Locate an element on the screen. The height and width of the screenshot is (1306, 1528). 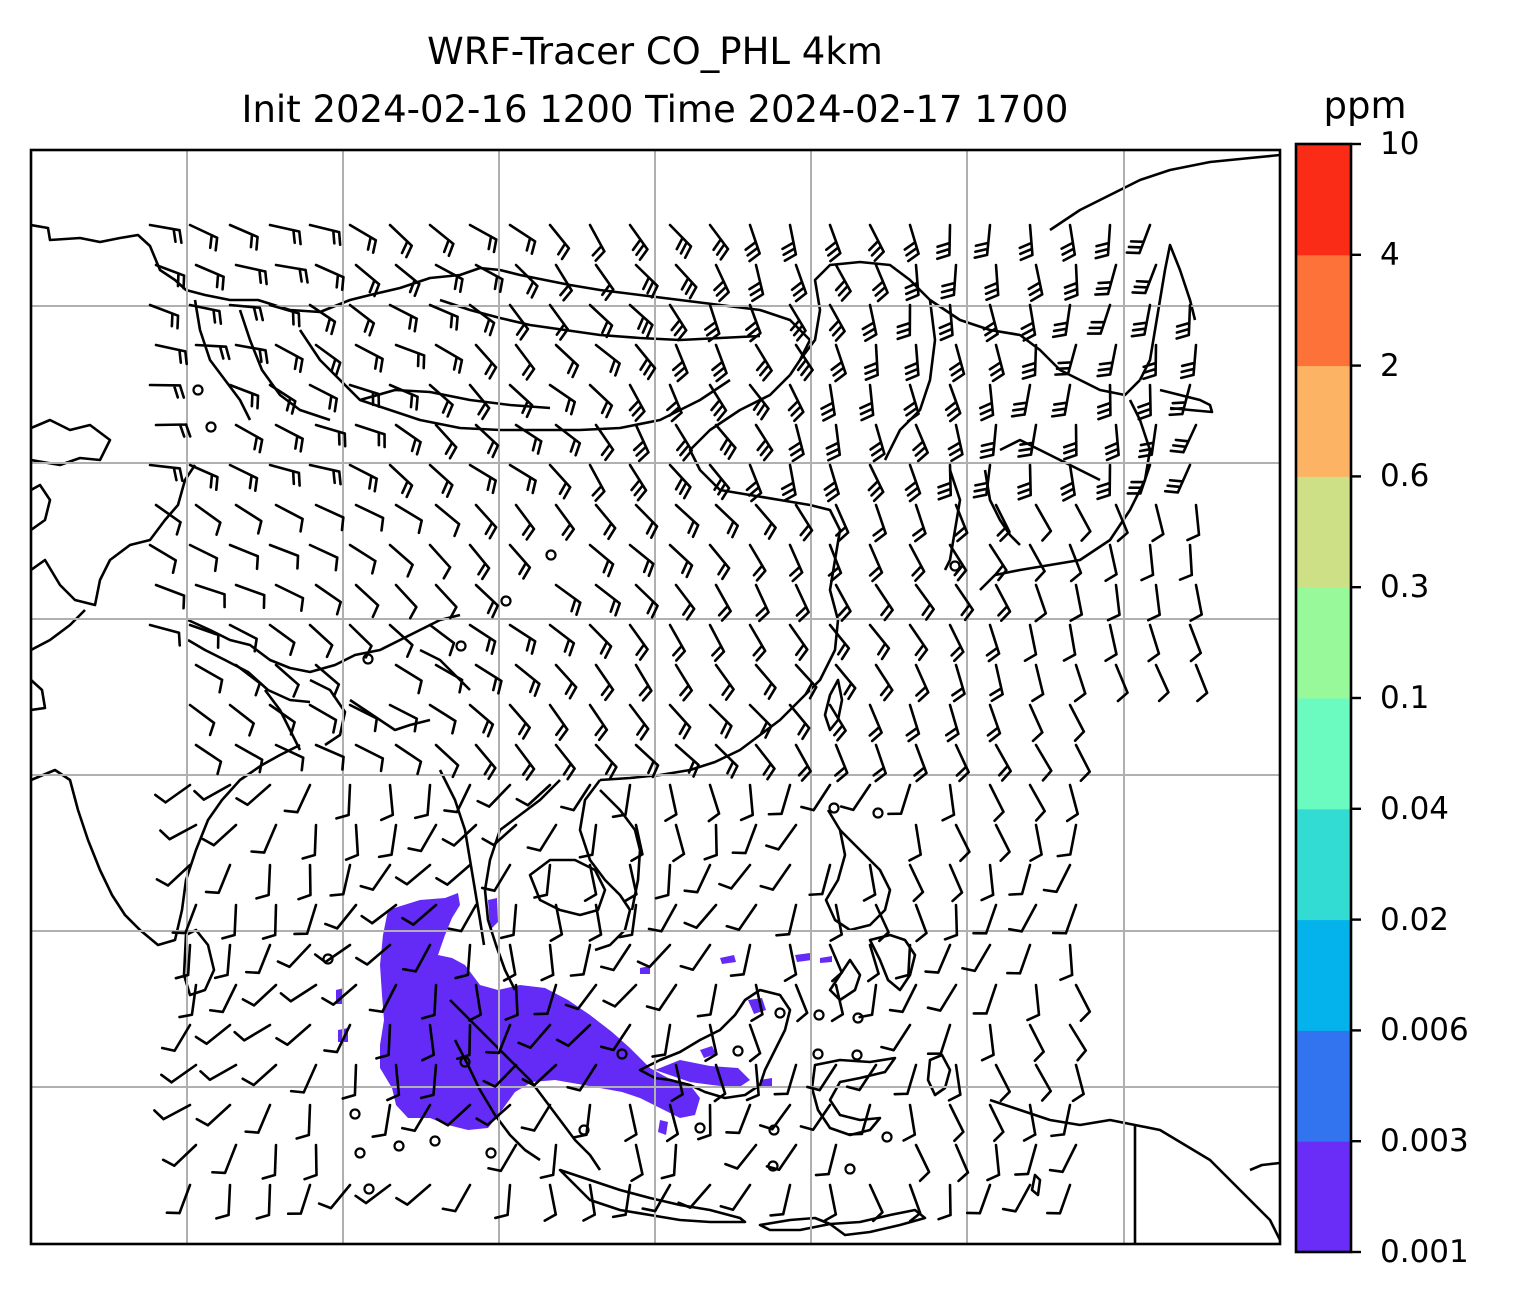
colorbar-tick-label: 0.006 is located at coordinates (1424, 1030).